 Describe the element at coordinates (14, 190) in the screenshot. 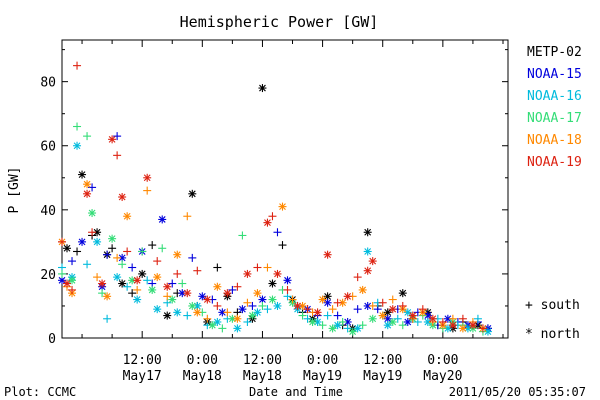

I see `y-axis-label: P [GW]` at that location.